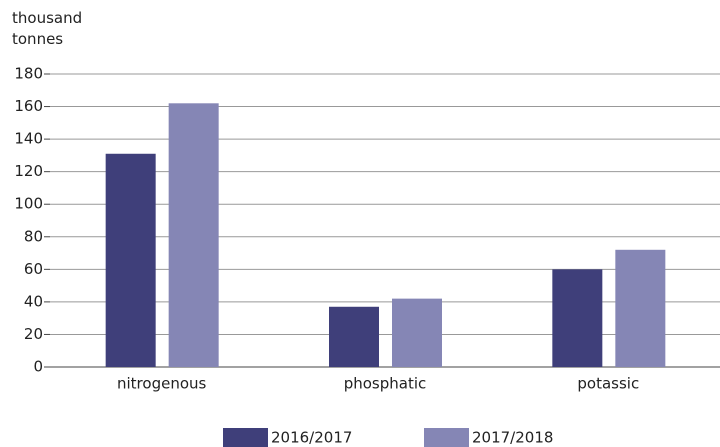  I want to click on x-tick-label: nitrogenous, so click(162, 384).